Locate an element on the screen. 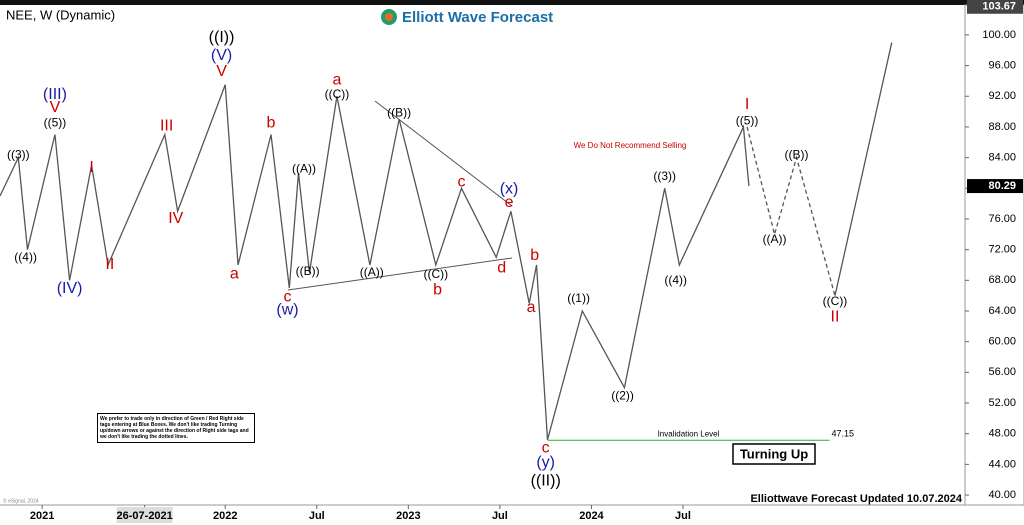  footer: Elliottwave Forecast Updated 10.07.2024 is located at coordinates (856, 499).